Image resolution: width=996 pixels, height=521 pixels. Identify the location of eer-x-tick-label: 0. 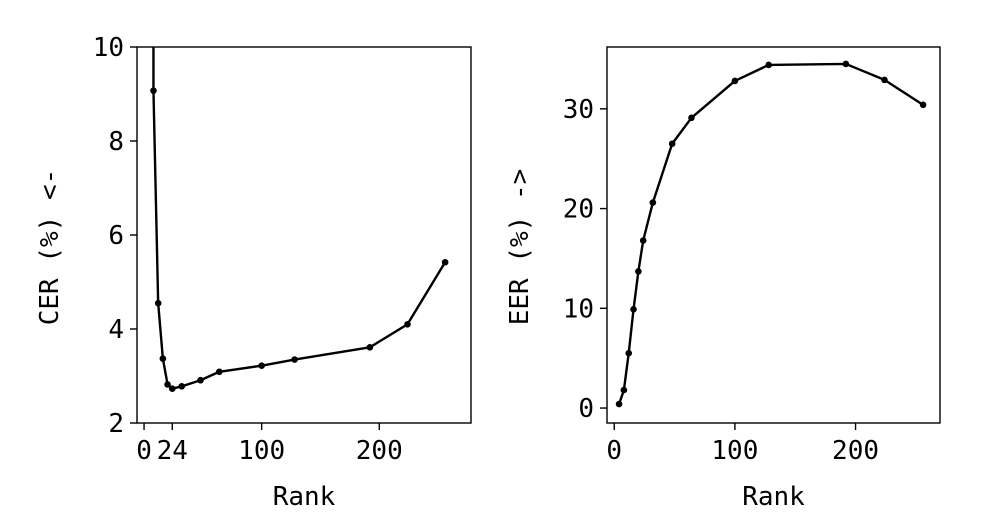
(614, 451).